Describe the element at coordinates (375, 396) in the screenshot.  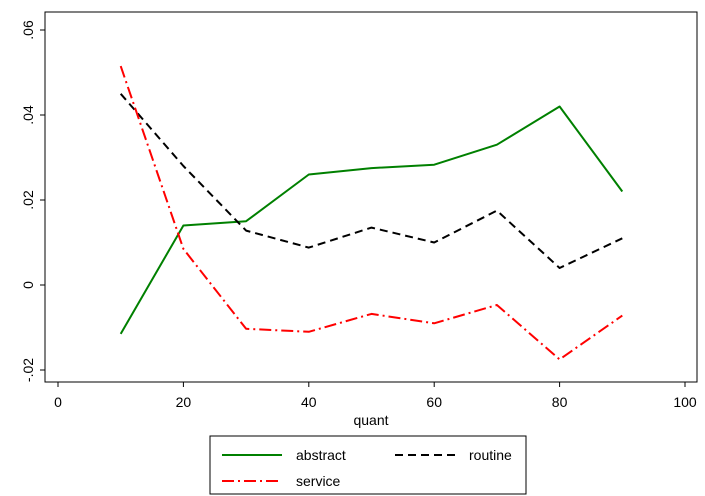
I see `x-axis: 0 20 40 60 80 100` at that location.